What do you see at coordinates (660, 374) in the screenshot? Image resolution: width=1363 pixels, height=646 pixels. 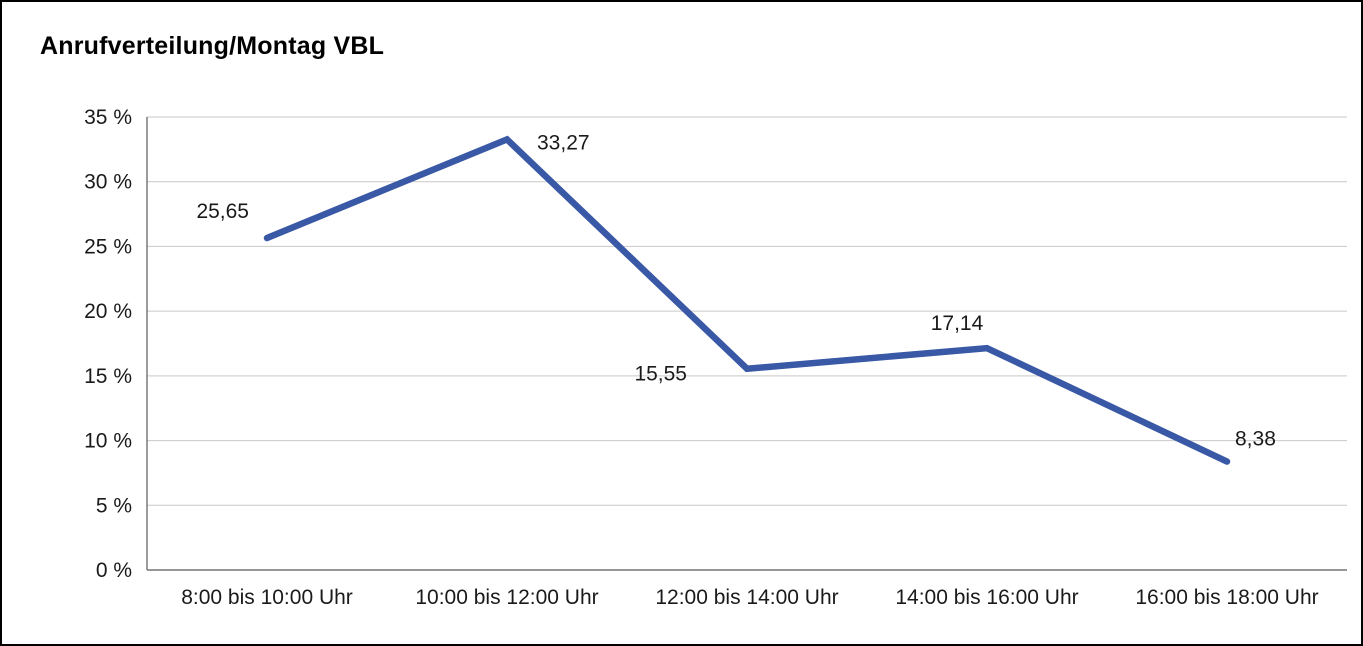 I see `point-label: 15,55` at bounding box center [660, 374].